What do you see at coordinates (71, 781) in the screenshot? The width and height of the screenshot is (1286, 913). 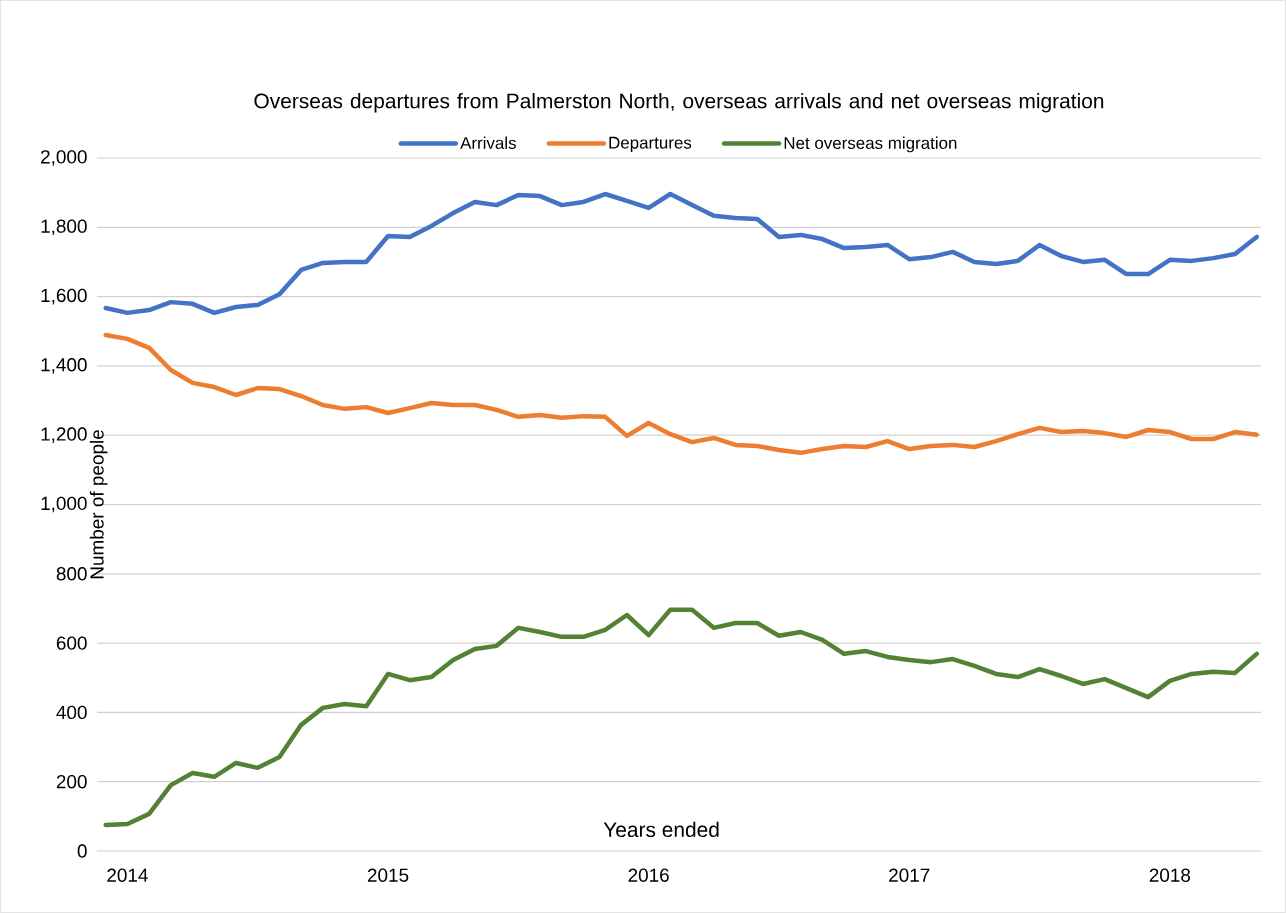 I see `y-tick-label: 200` at bounding box center [71, 781].